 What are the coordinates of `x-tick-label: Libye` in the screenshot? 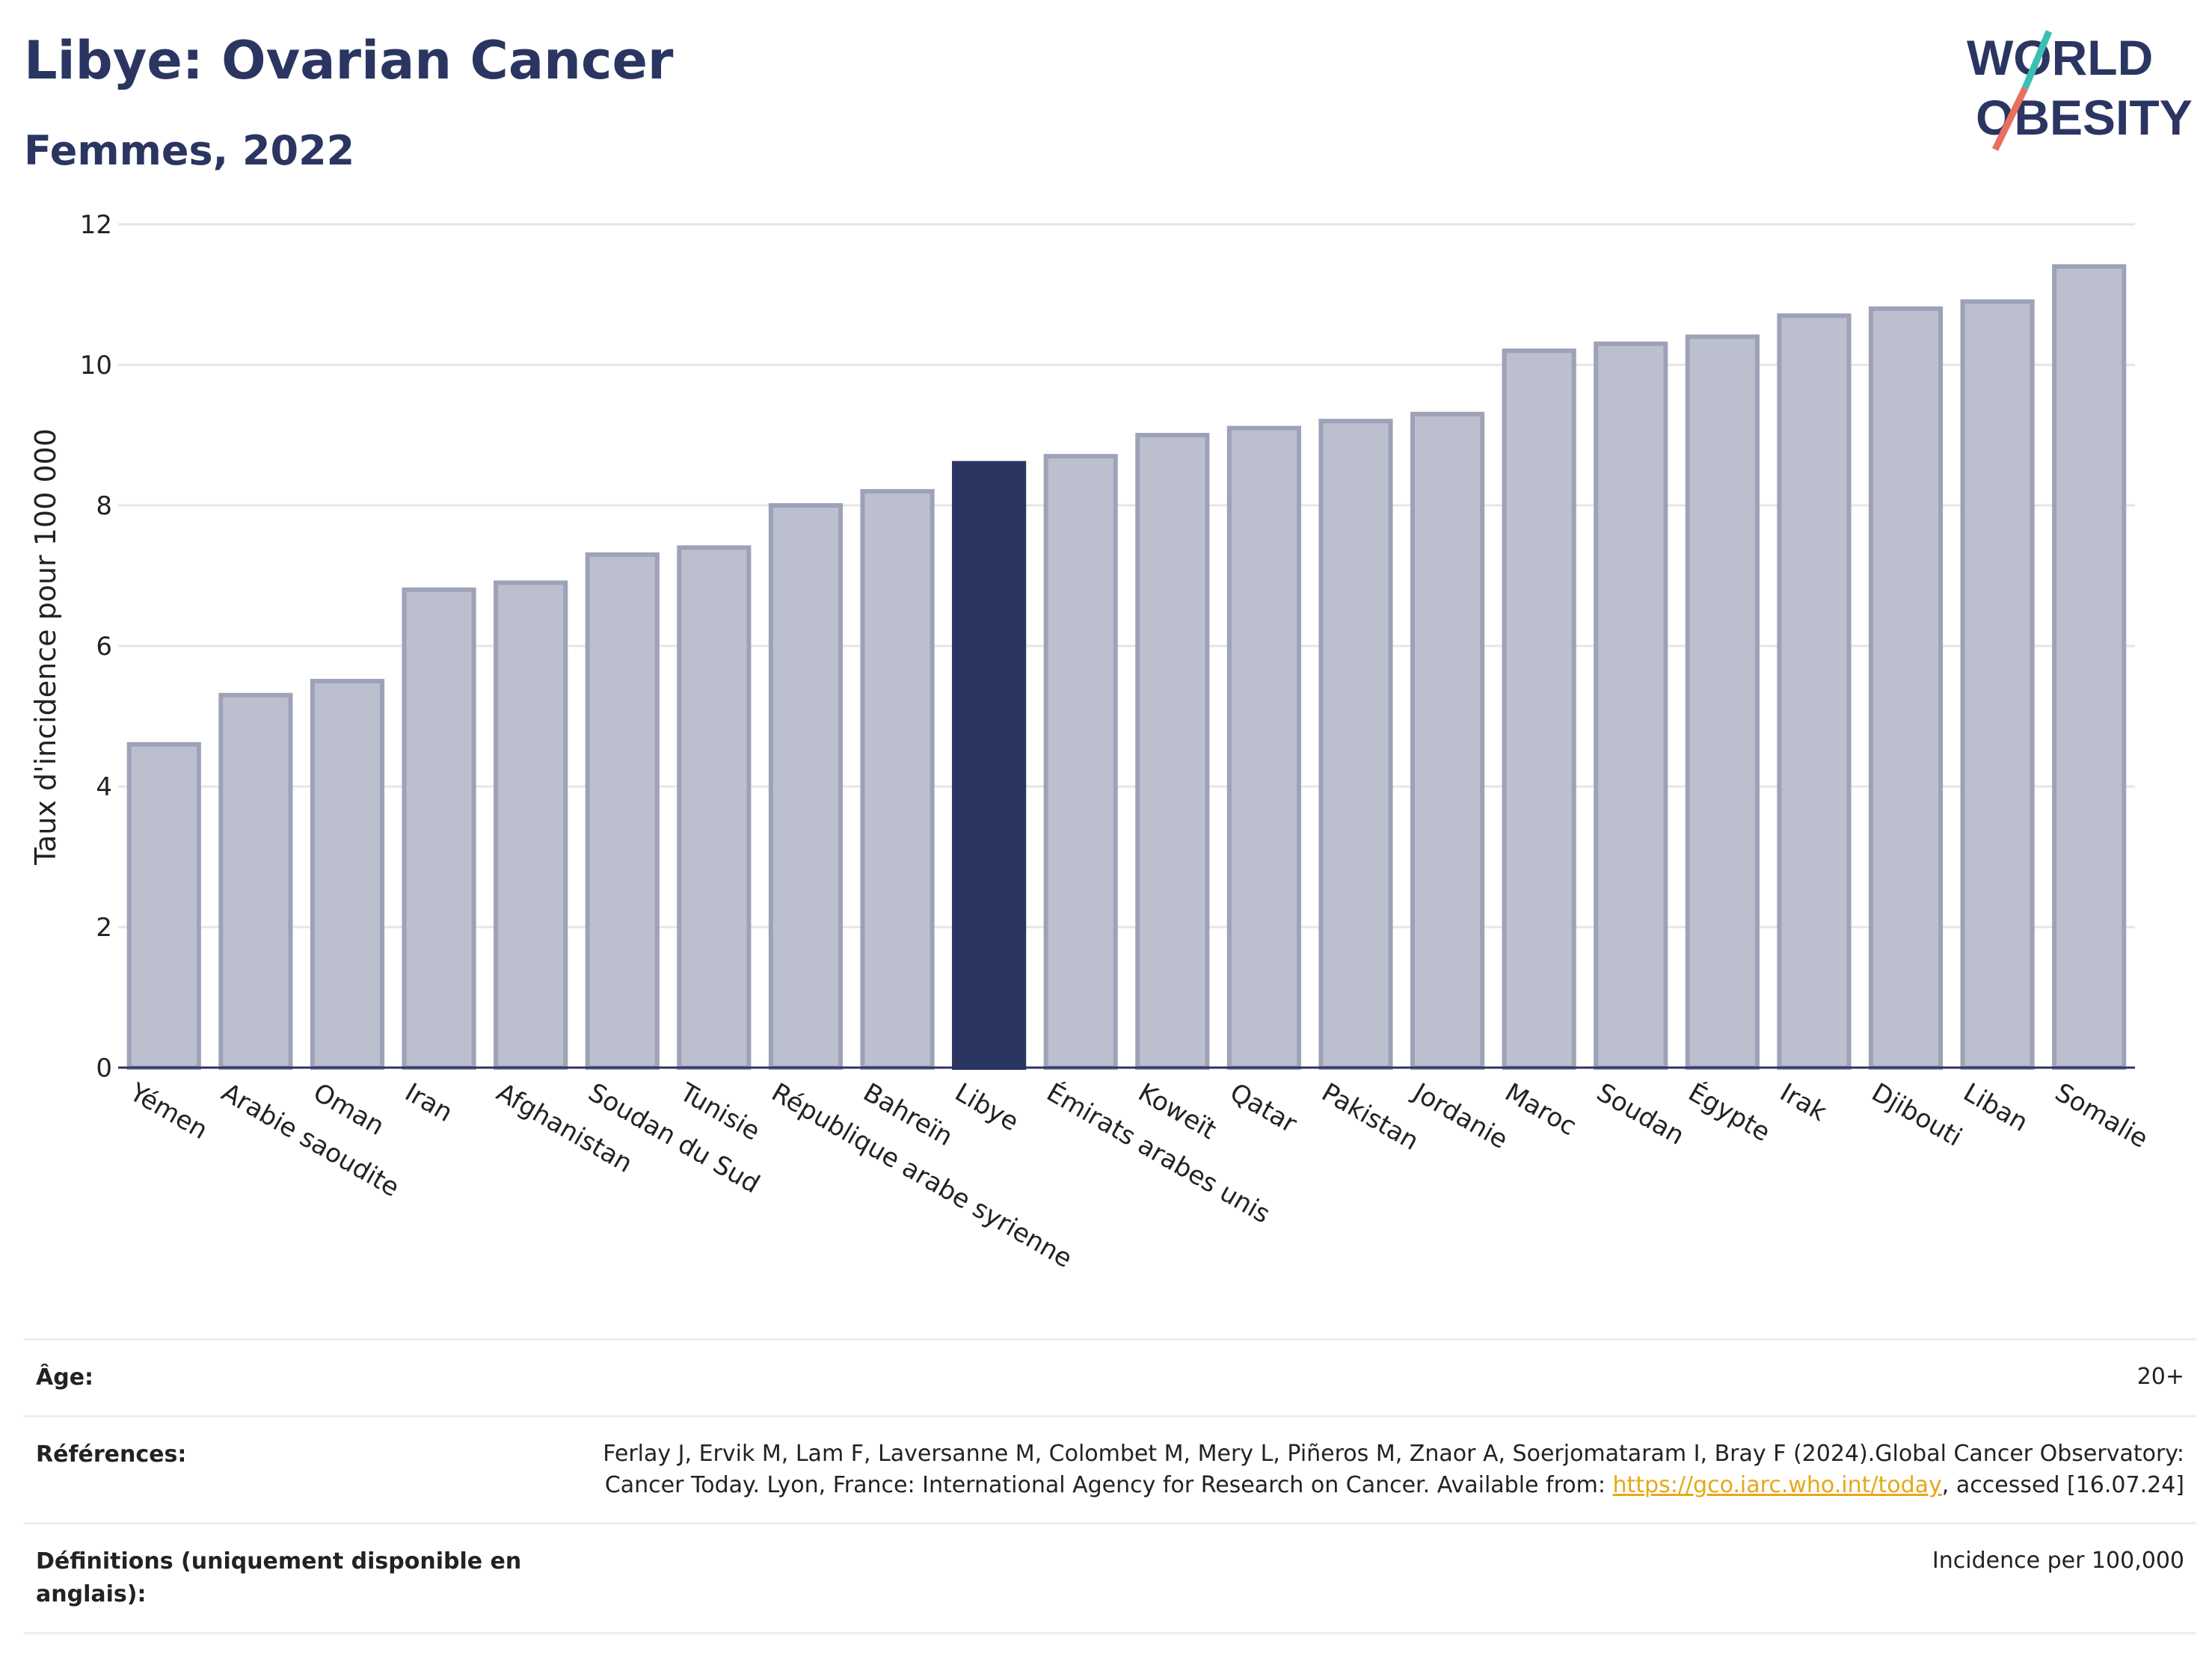 It's located at (987, 1107).